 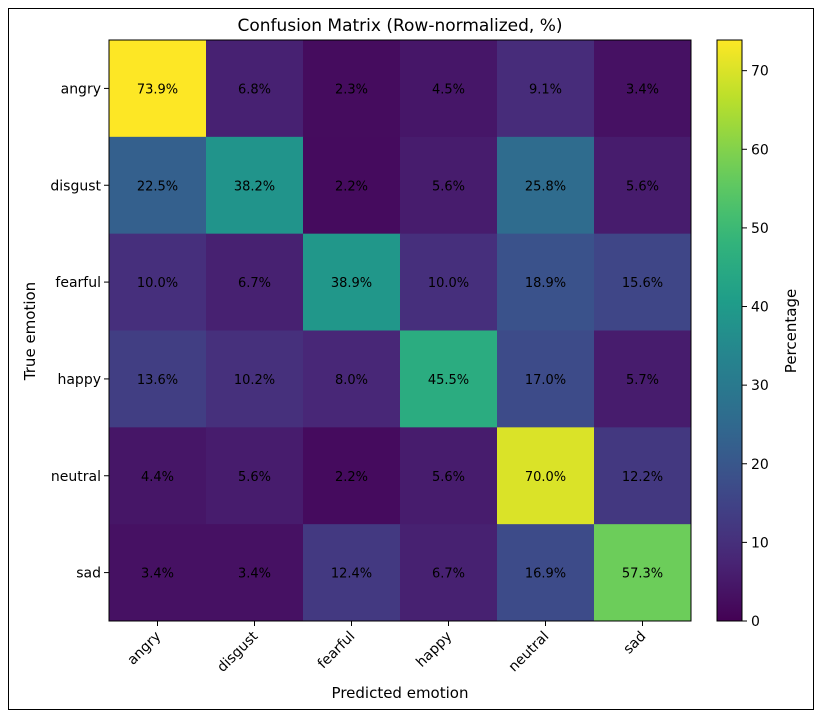 What do you see at coordinates (760, 543) in the screenshot?
I see `colorbar-tick-label: 10` at bounding box center [760, 543].